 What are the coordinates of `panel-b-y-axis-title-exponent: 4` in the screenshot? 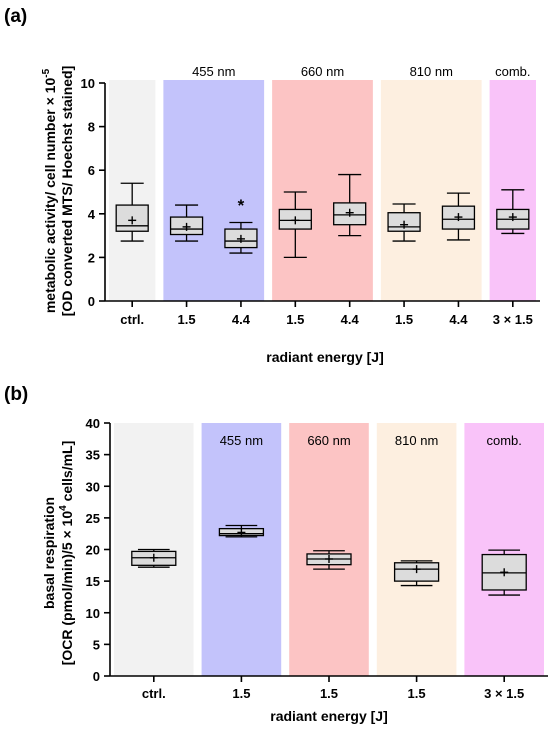 It's located at (63, 508).